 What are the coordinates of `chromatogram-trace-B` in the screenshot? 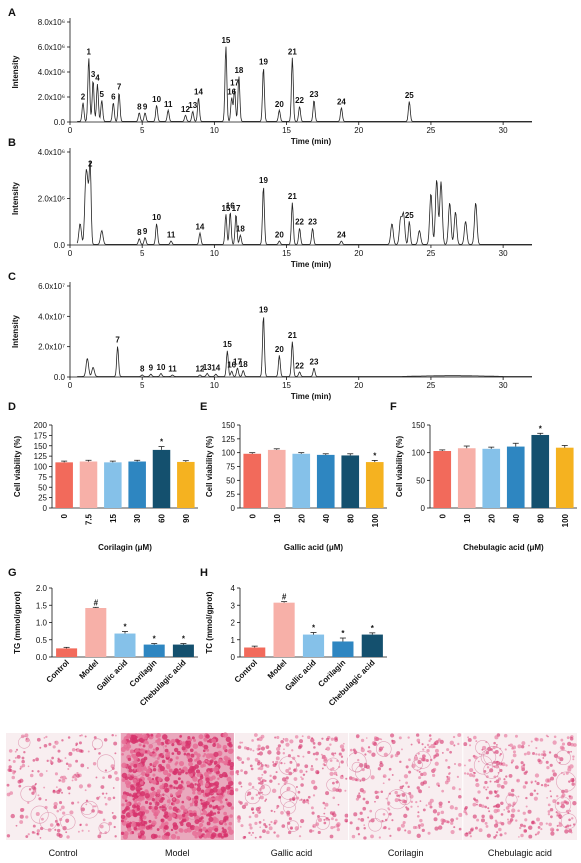 It's located at (304, 202).